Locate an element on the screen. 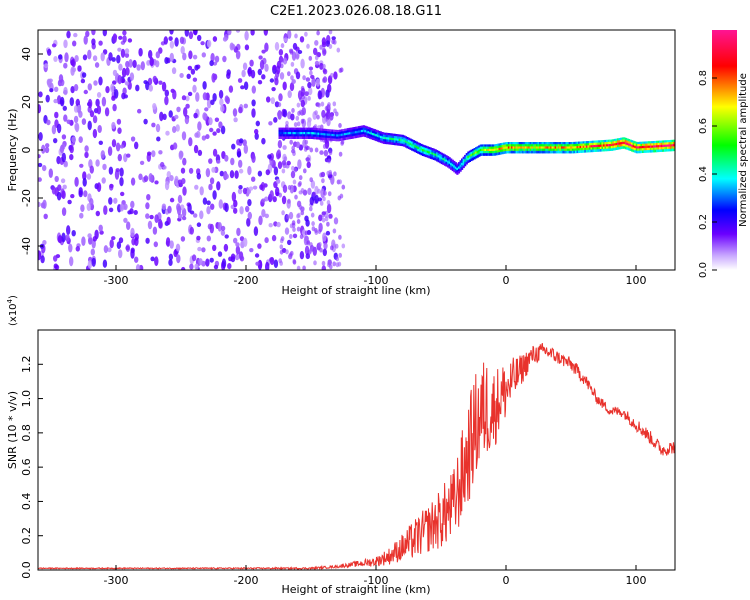  spectrogram-x-tick-label: -300 is located at coordinates (116, 280).